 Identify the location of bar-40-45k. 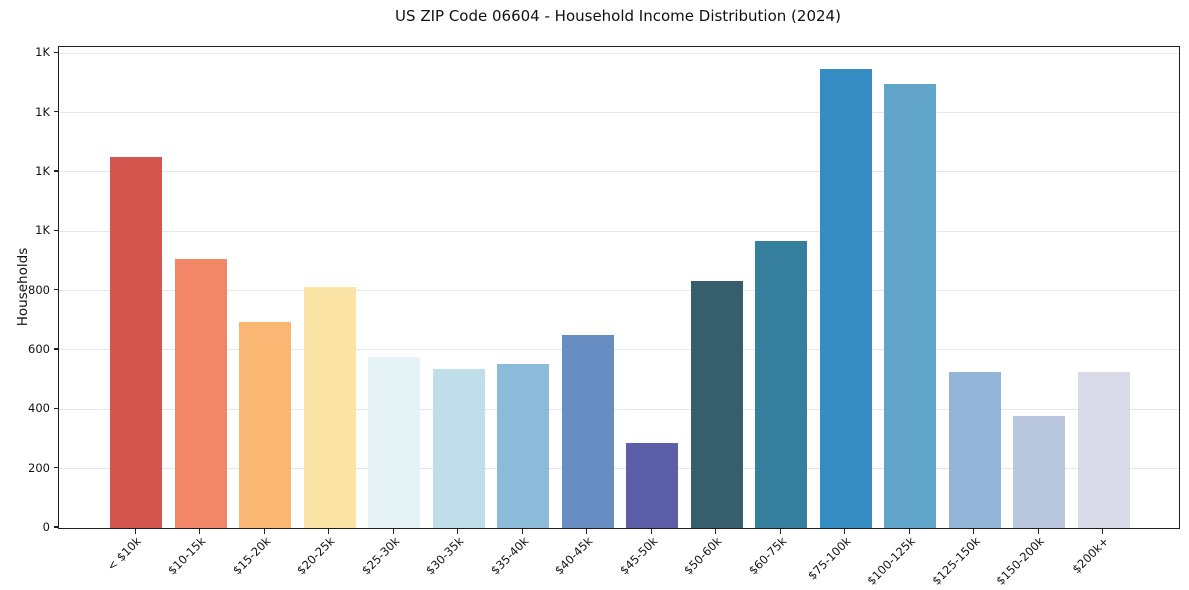
(587, 431).